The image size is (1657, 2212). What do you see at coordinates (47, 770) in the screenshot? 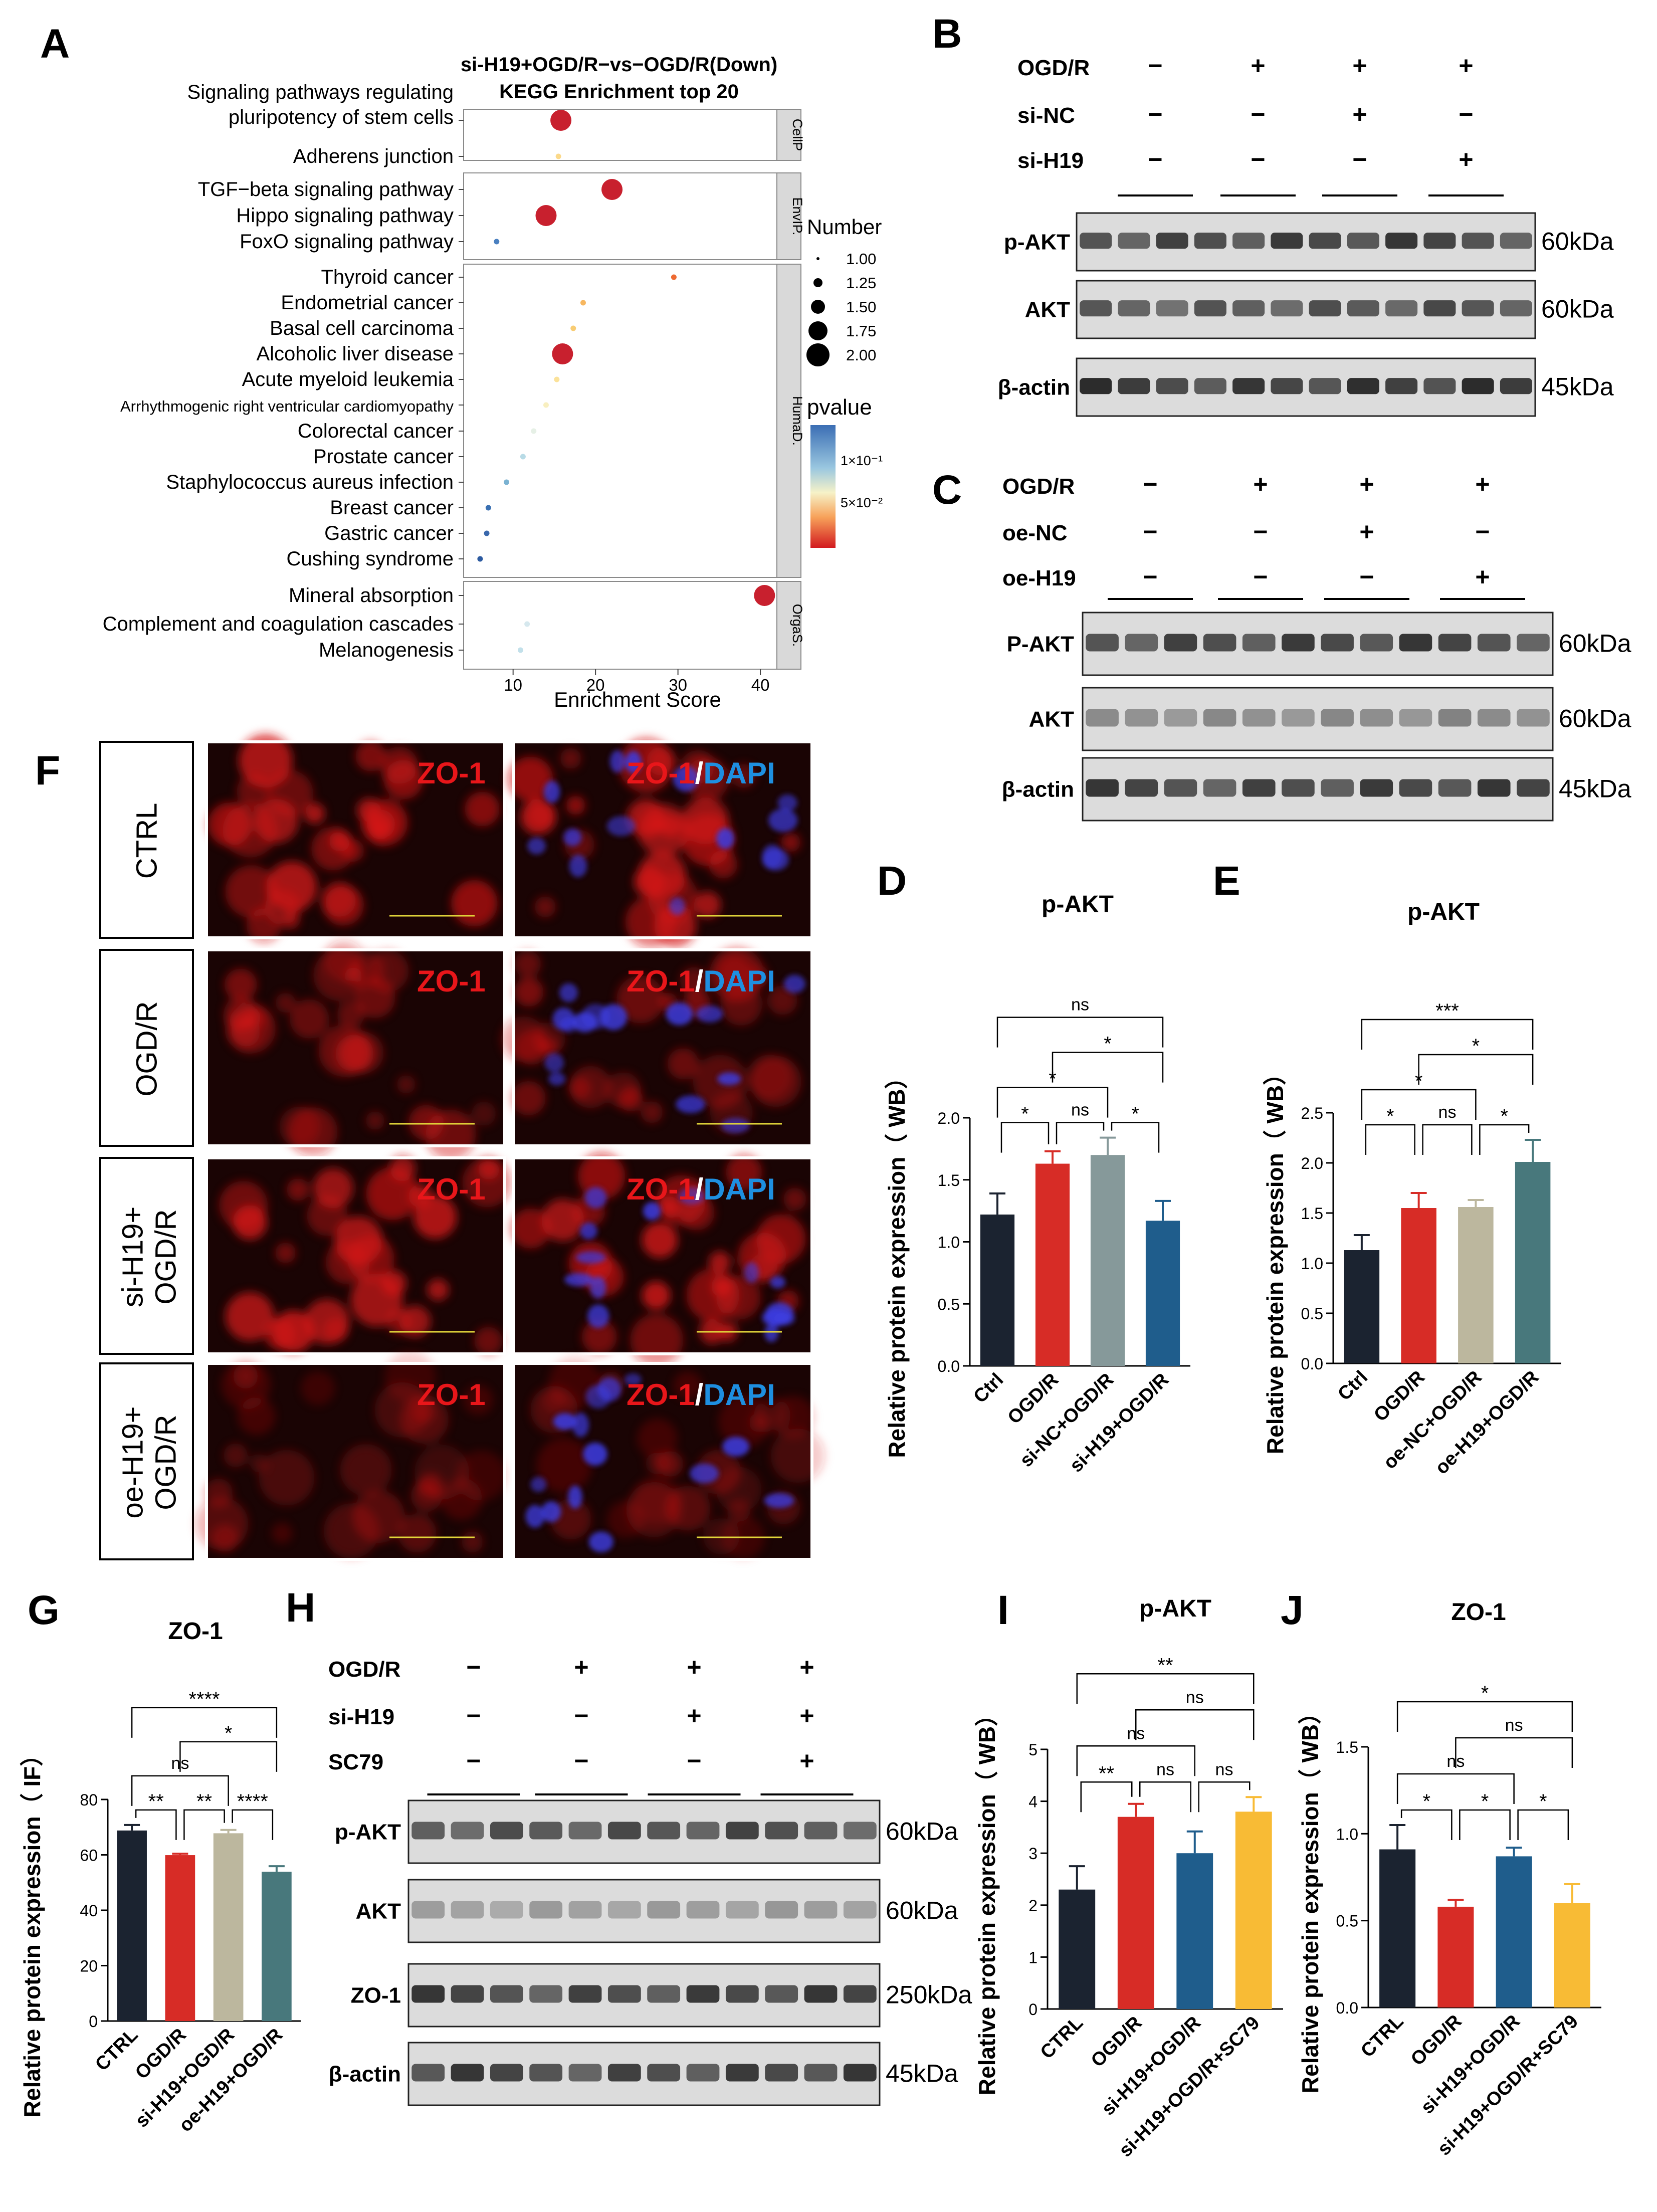
I see `panel-letter-f: F` at bounding box center [47, 770].